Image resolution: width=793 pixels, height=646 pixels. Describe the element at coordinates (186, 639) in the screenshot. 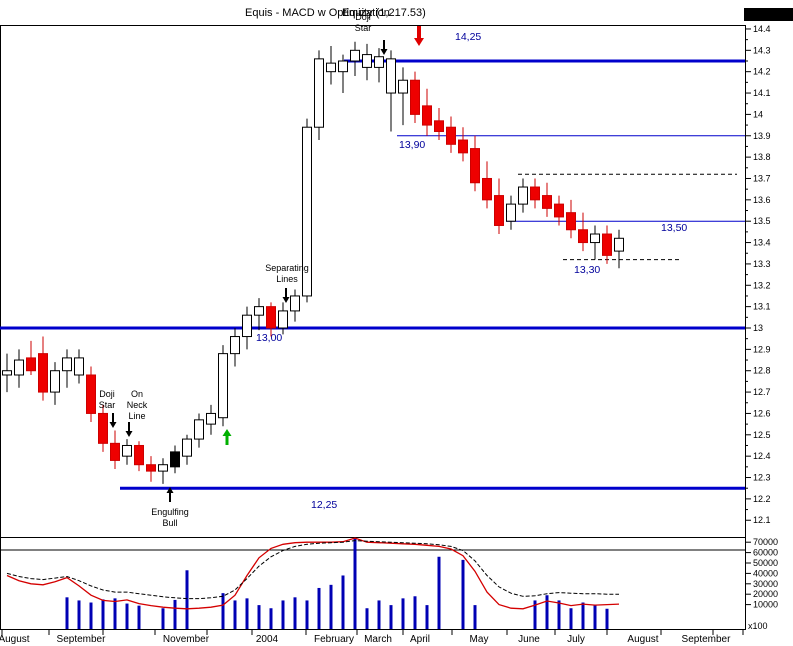

I see `month-label: November` at that location.